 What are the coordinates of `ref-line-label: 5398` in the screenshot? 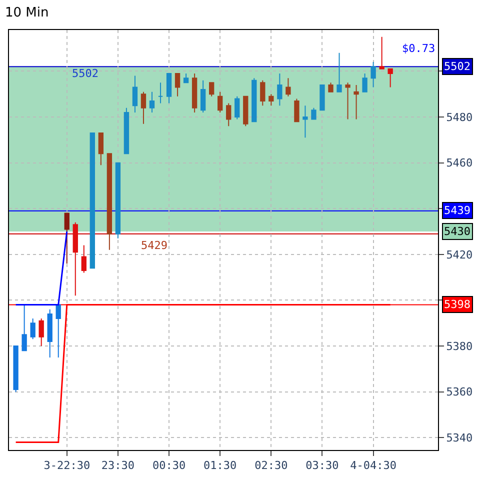 It's located at (457, 304).